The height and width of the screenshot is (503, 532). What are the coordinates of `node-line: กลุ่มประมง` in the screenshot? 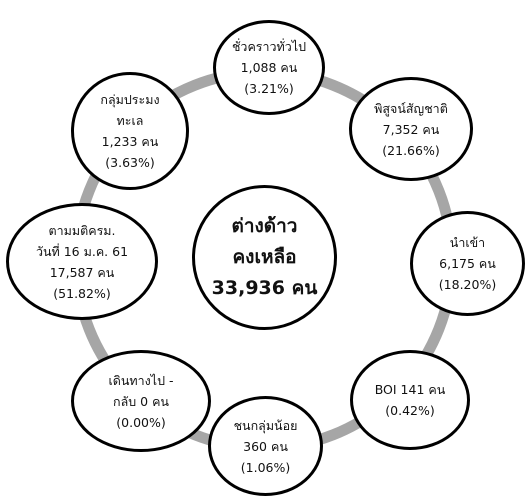 It's located at (130, 99).